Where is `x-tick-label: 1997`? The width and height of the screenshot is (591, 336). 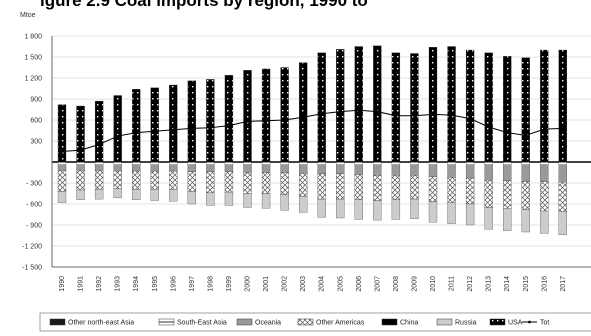
x-tick-label: 1997 is located at coordinates (192, 284).